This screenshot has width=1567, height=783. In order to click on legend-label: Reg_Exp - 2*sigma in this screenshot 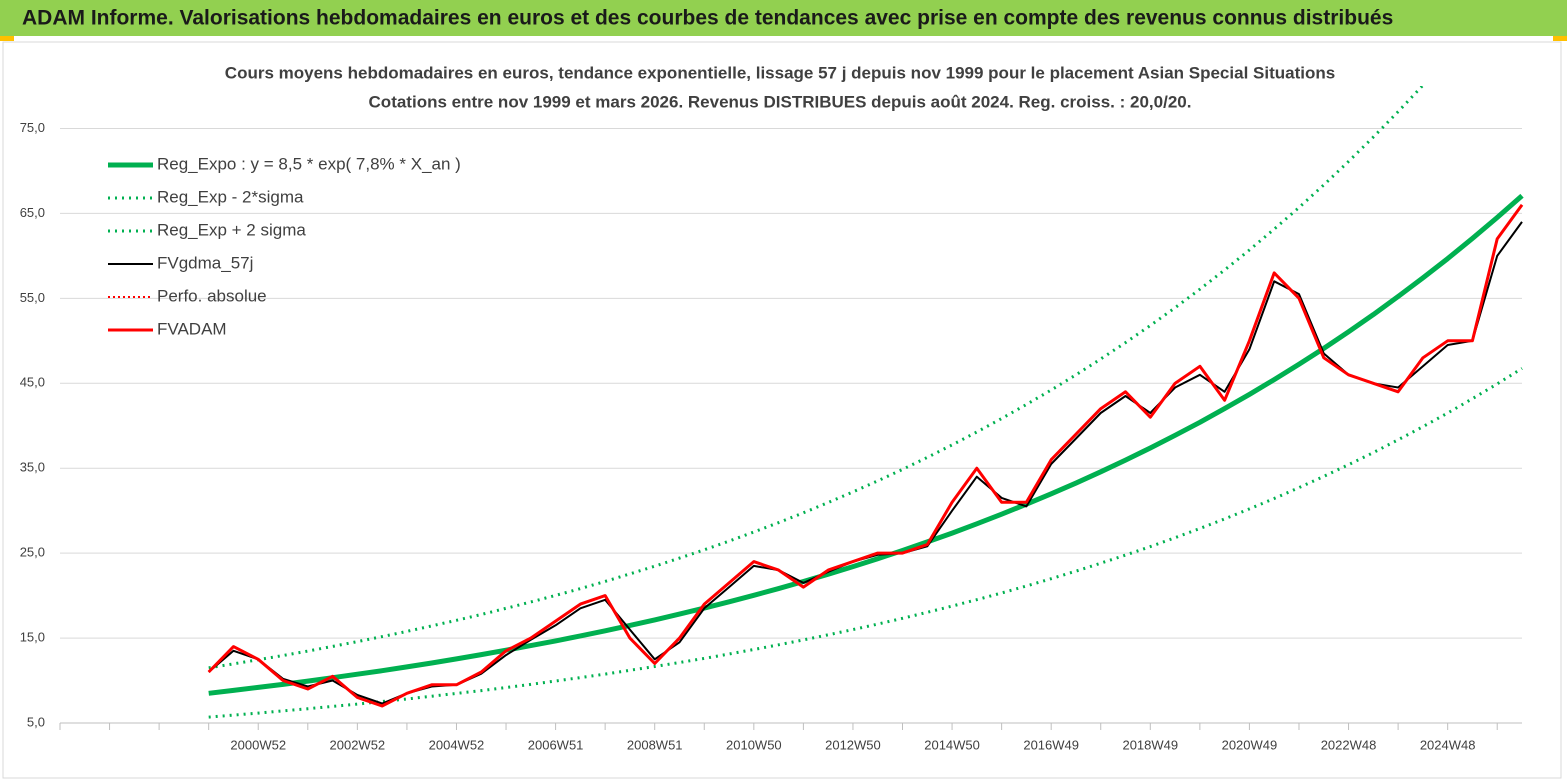, I will do `click(230, 196)`.